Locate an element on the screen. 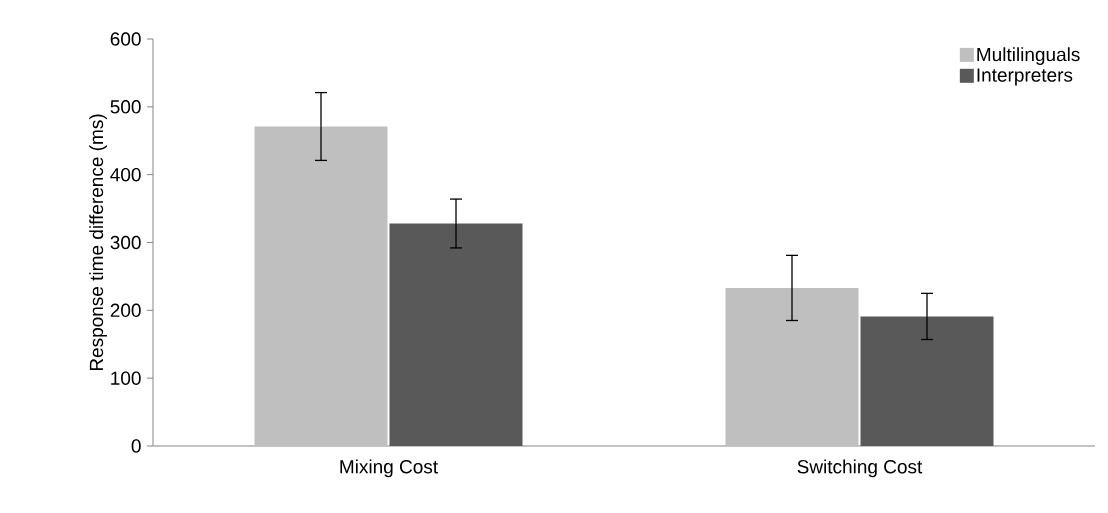  y-tick-label: 0 is located at coordinates (136, 446).